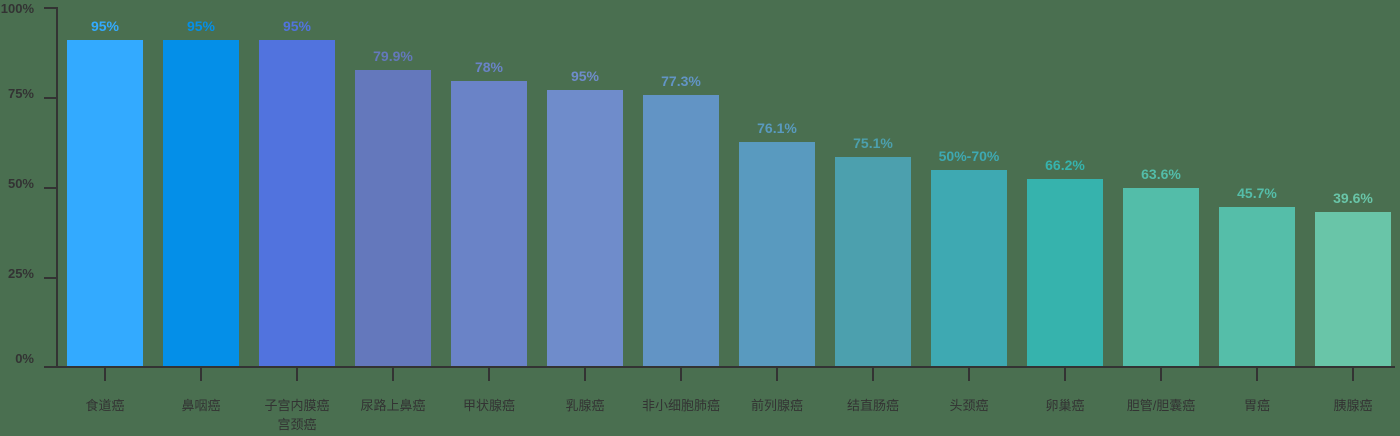 This screenshot has width=1400, height=436. I want to click on x-axis-line, so click(719, 367).